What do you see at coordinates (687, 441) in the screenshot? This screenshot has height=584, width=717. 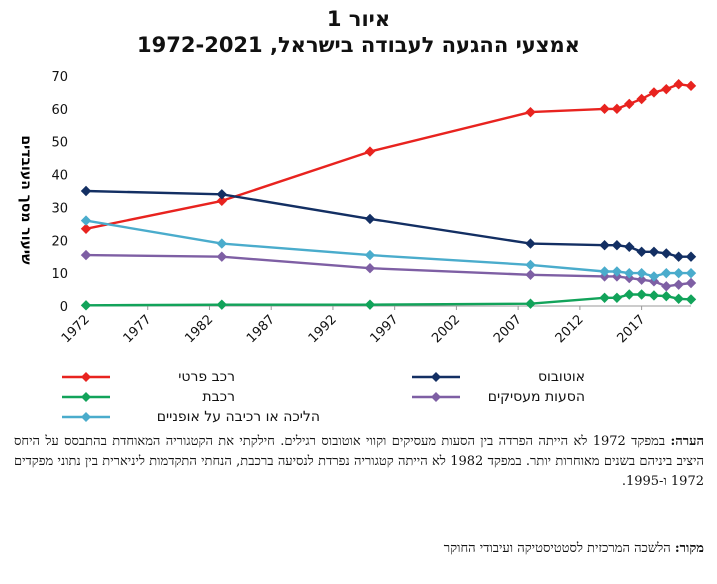 I see `note-label: הערה:` at bounding box center [687, 441].